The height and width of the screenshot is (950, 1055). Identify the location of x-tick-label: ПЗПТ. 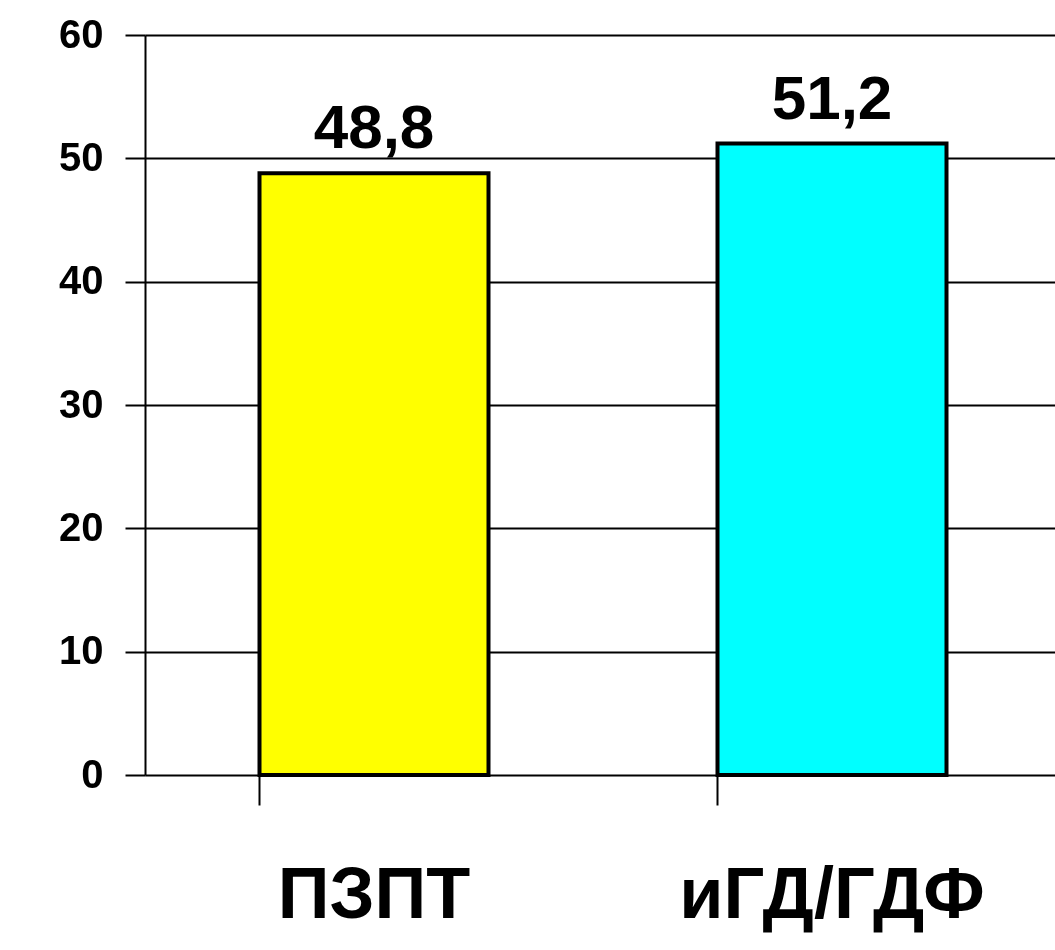
(374, 892).